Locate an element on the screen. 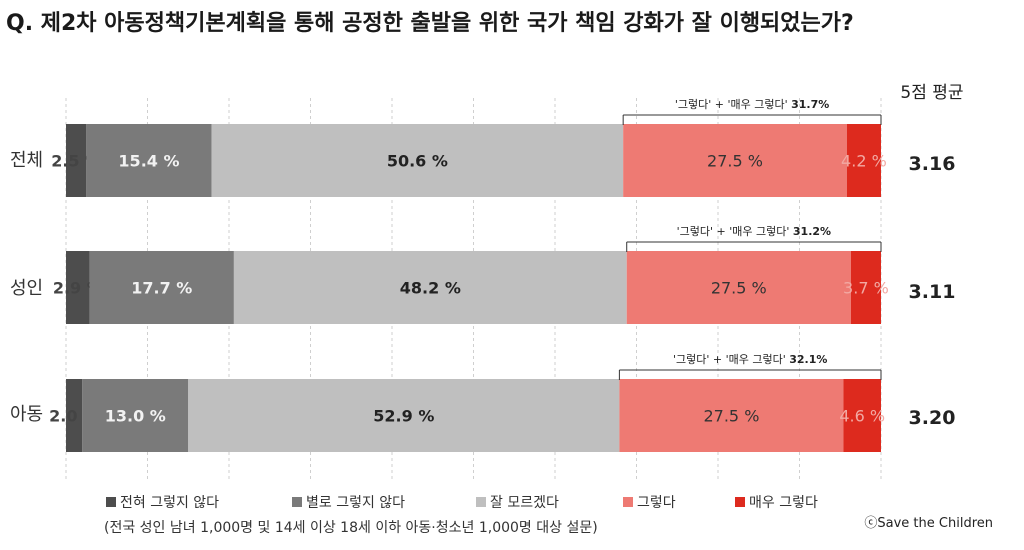 This screenshot has width=1024, height=550. data-label: 15.4 % is located at coordinates (148, 161).